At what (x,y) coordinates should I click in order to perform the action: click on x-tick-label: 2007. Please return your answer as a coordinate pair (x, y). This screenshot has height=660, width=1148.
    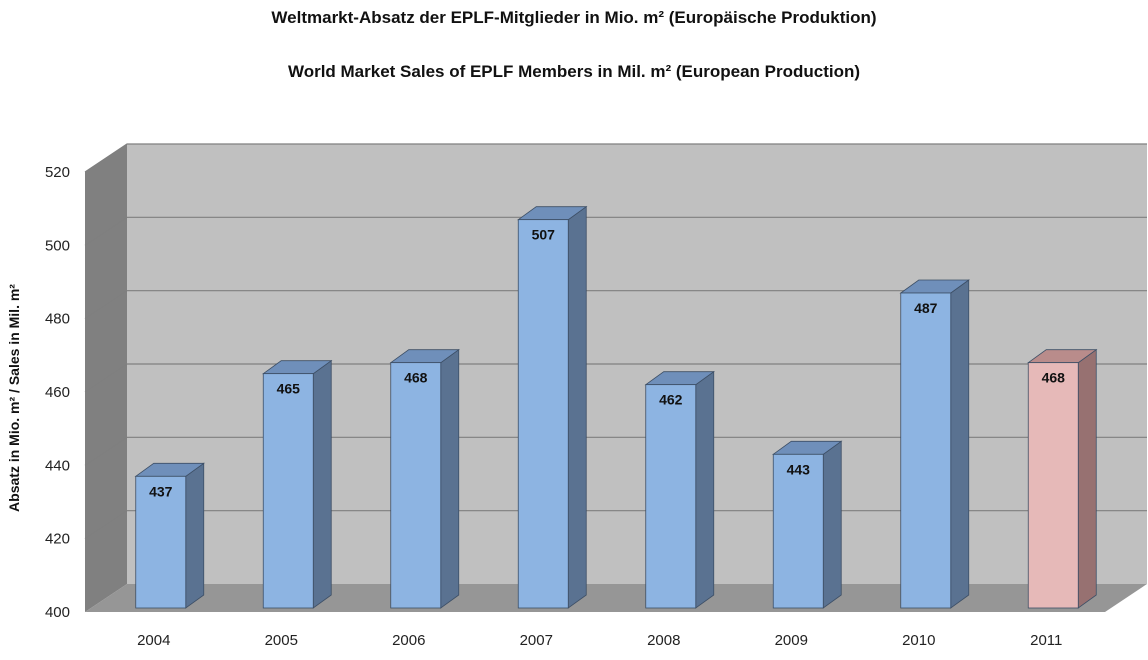
    Looking at the image, I should click on (536, 640).